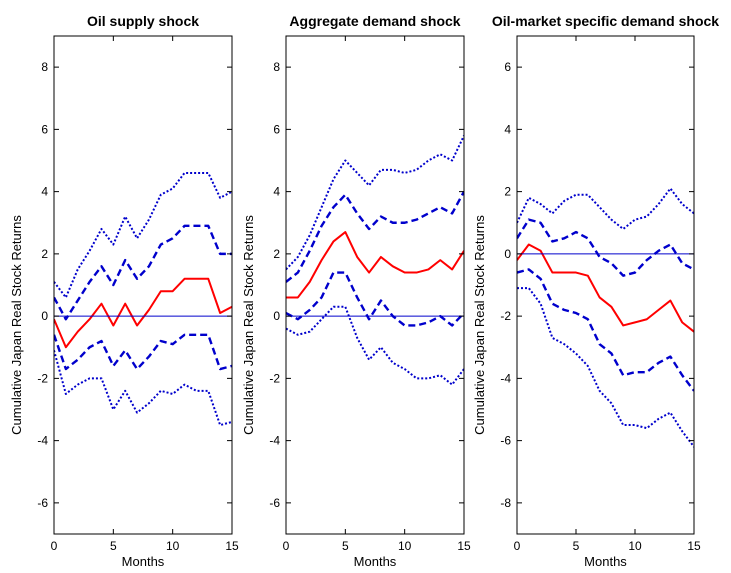  Describe the element at coordinates (143, 21) in the screenshot. I see `panel-title: Oil supply shock` at that location.